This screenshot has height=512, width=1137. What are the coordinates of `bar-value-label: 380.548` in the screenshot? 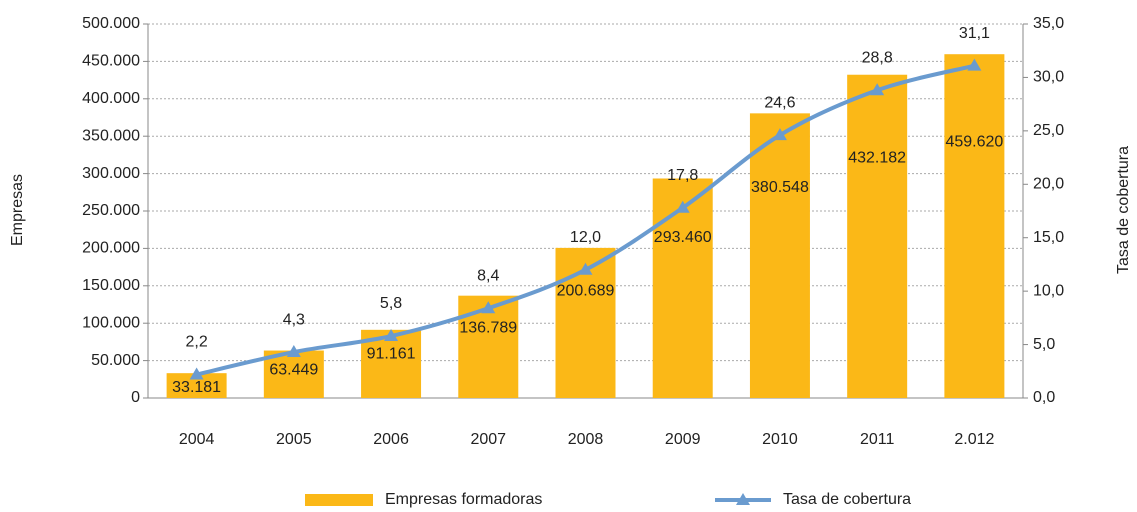 It's located at (780, 187).